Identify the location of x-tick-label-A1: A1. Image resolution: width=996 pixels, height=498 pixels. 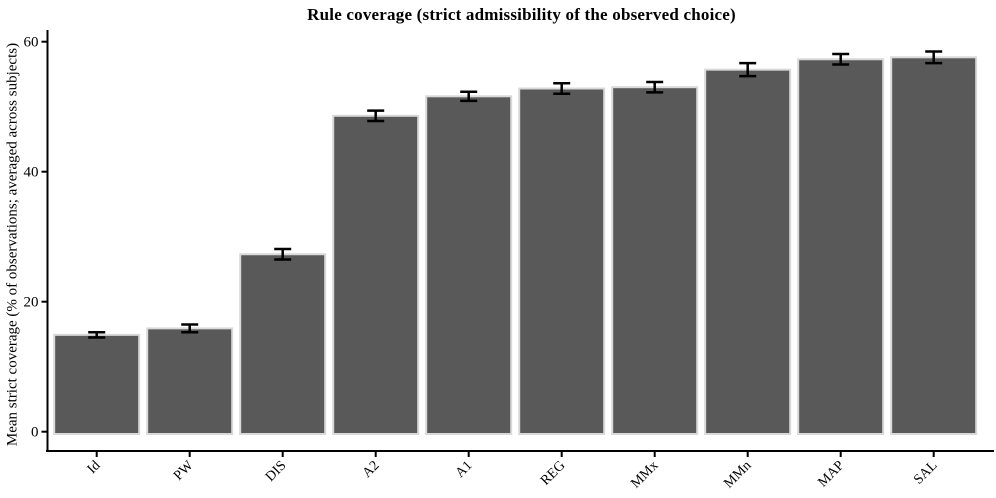
(464, 469).